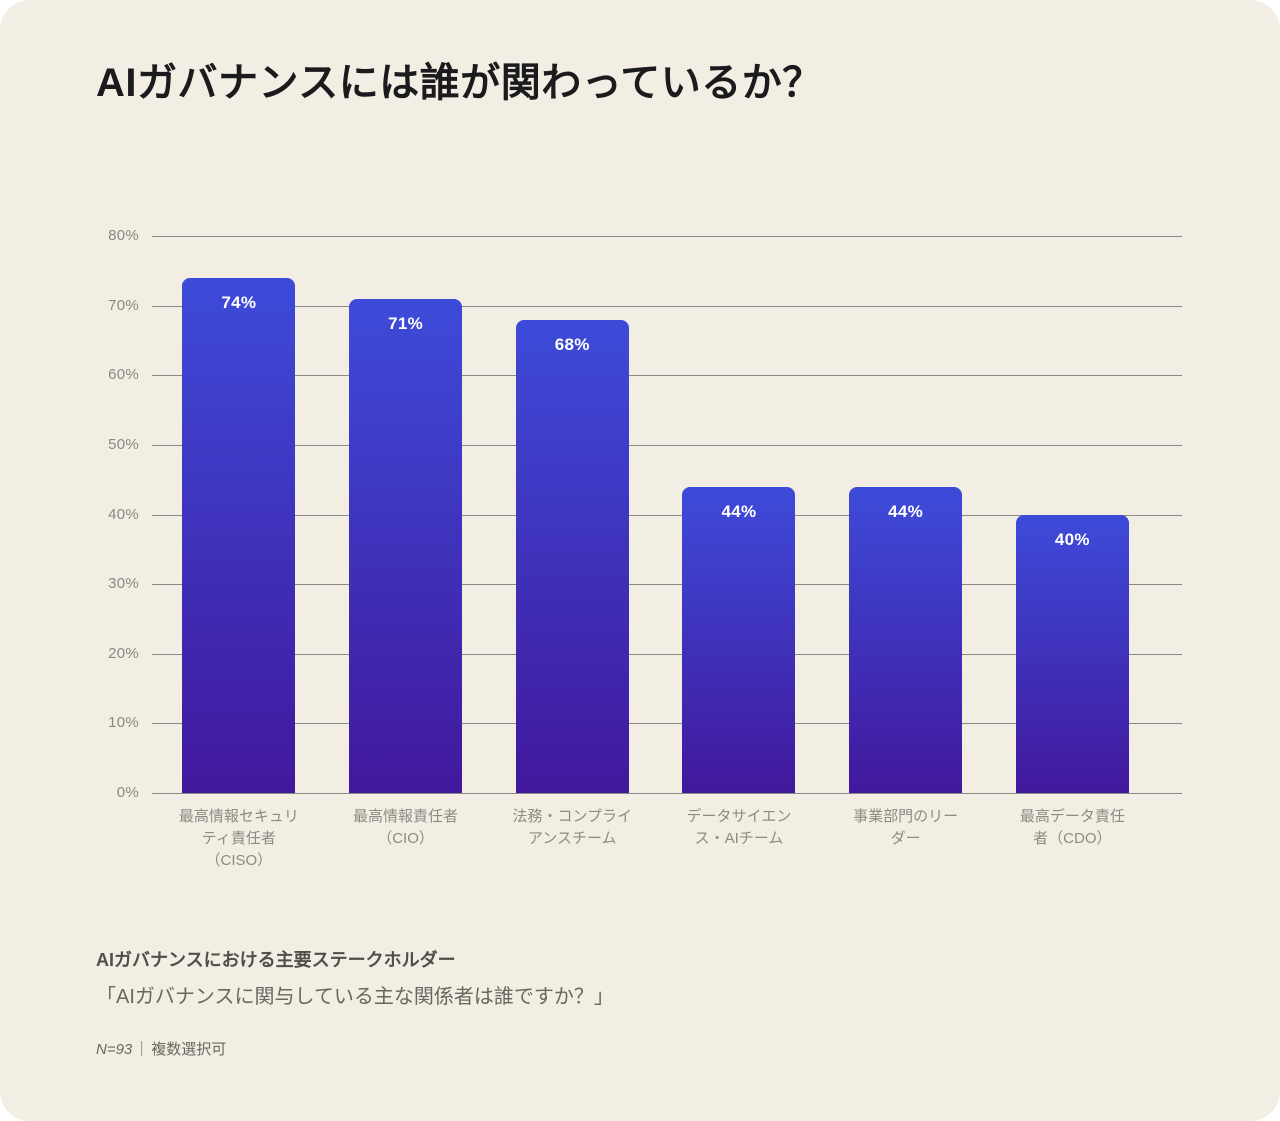 The height and width of the screenshot is (1121, 1280). Describe the element at coordinates (739, 639) in the screenshot. I see `bar-3: 44%` at that location.